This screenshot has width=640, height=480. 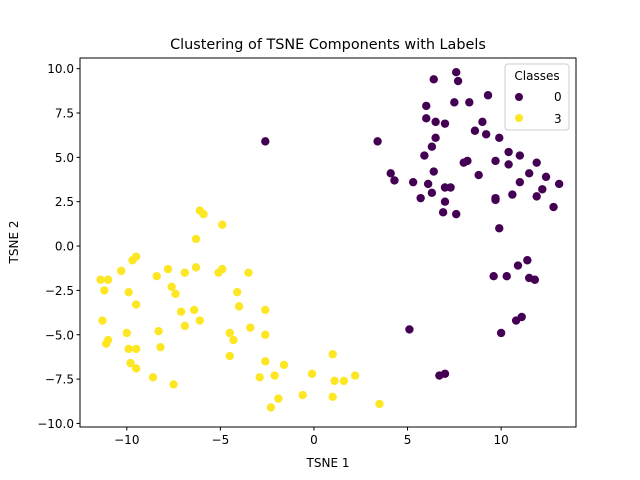 I want to click on y-tick-label: 5.0, so click(x=64, y=158).